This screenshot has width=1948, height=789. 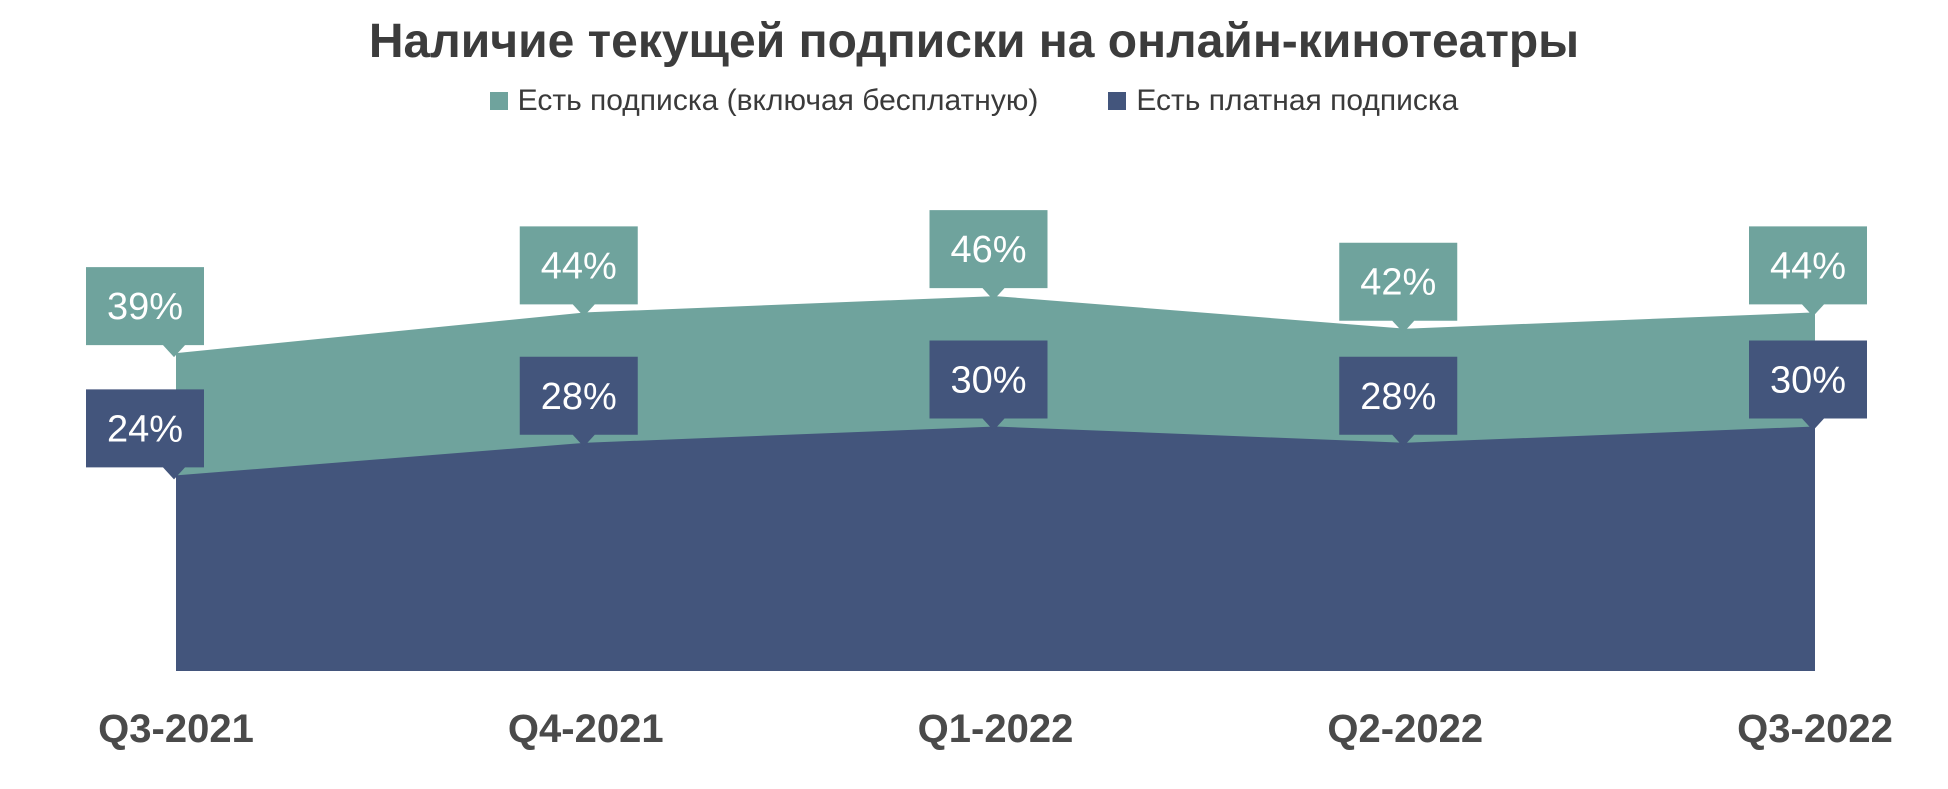 I want to click on data-label-text: 46%, so click(x=988, y=250).